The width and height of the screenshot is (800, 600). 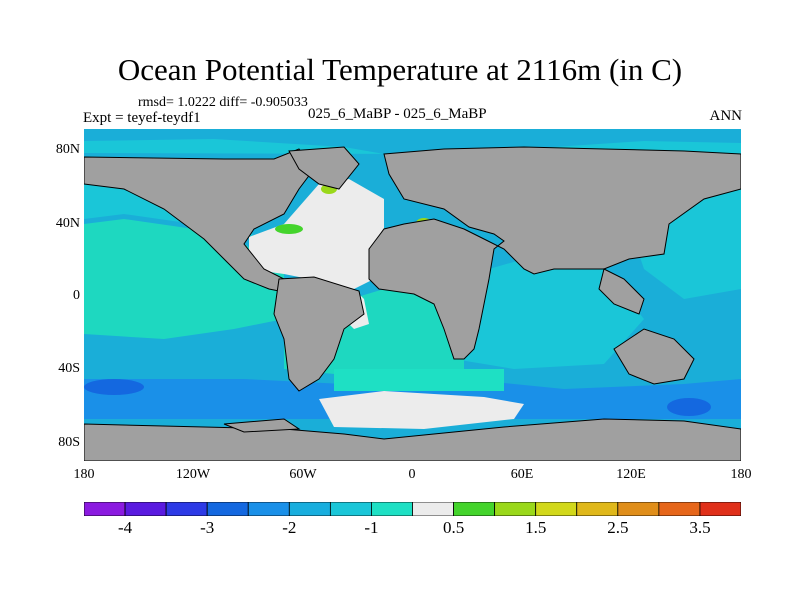 I want to click on experiment-label: Expt = teyef-teydf1, so click(x=142, y=118).